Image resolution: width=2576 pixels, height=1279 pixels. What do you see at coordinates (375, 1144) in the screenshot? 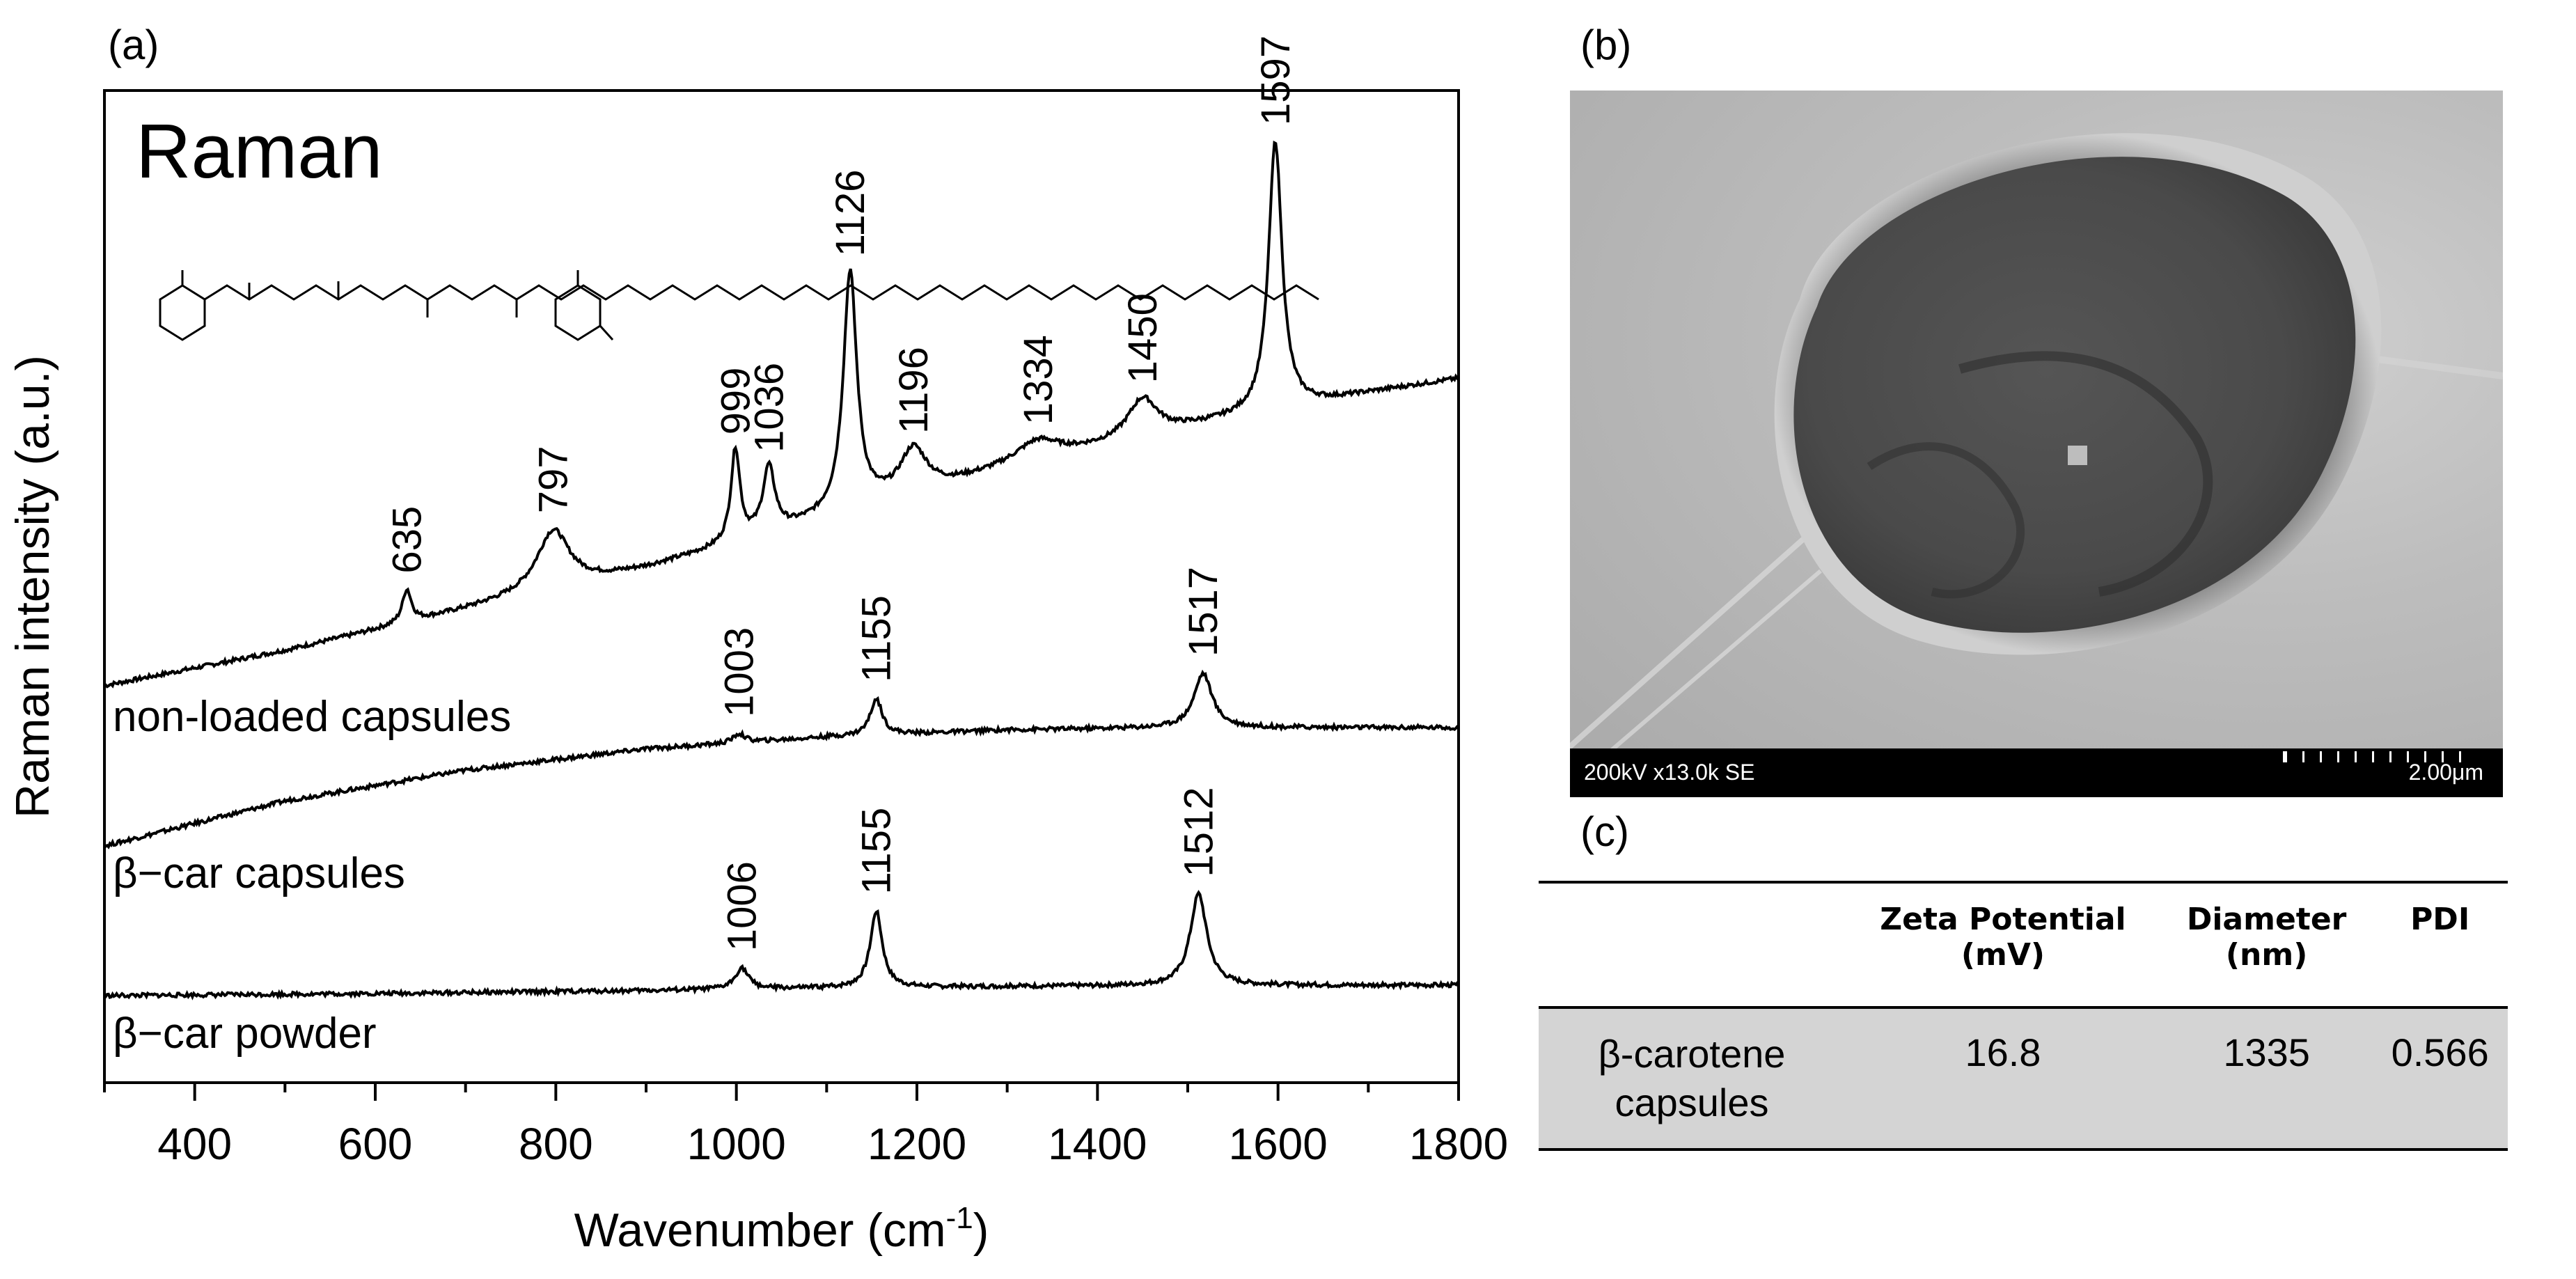
I see `x-tick-label: 600` at bounding box center [375, 1144].